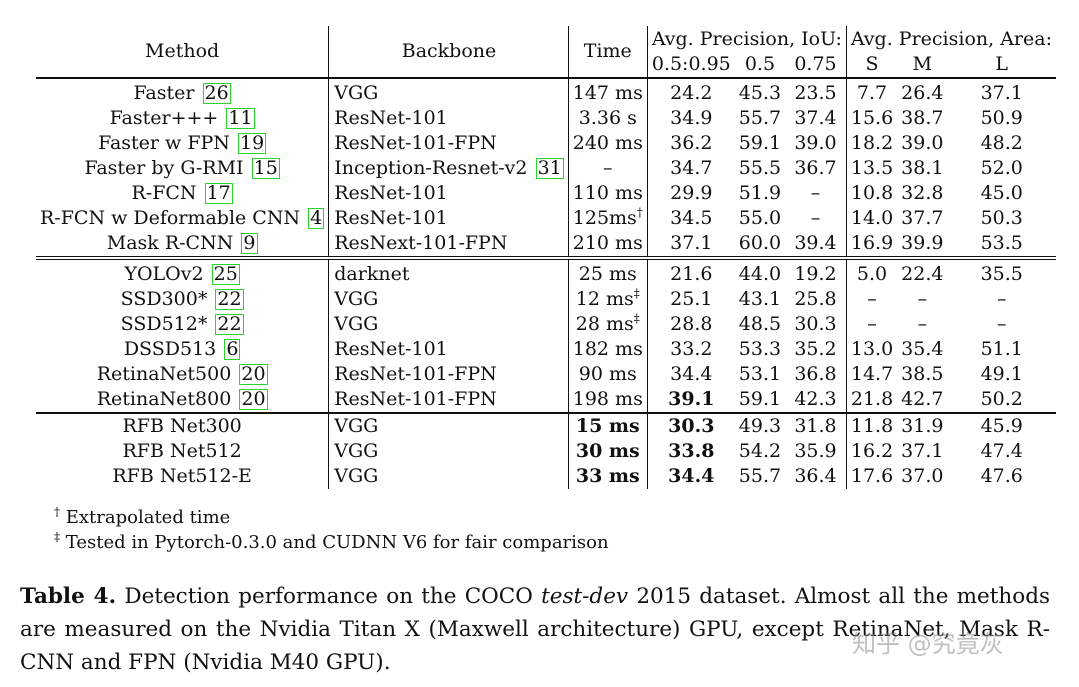 This screenshot has width=1079, height=687. I want to click on cell-ap-small: 7.7, so click(871, 92).